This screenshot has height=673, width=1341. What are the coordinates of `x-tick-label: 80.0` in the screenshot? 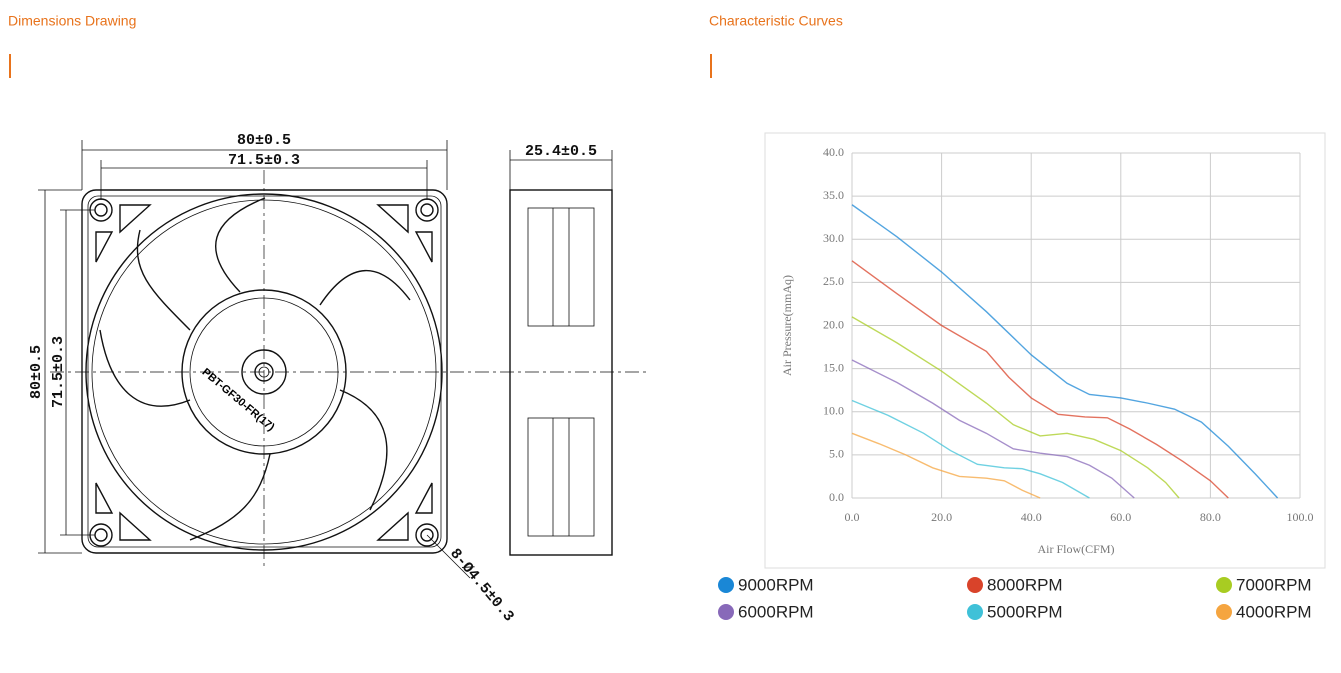 It's located at (1210, 517).